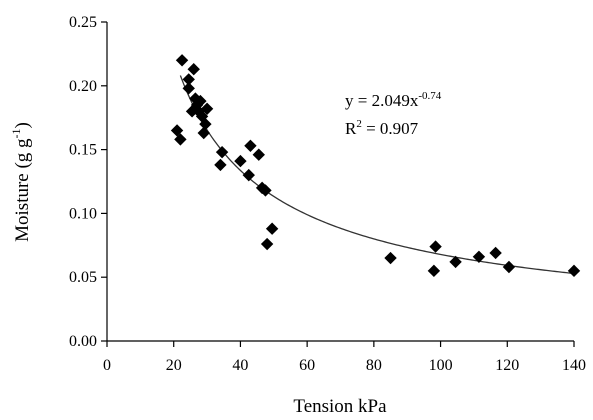  I want to click on x-ticks: 0 20 40 60 80 100 120 140, so click(344, 357).